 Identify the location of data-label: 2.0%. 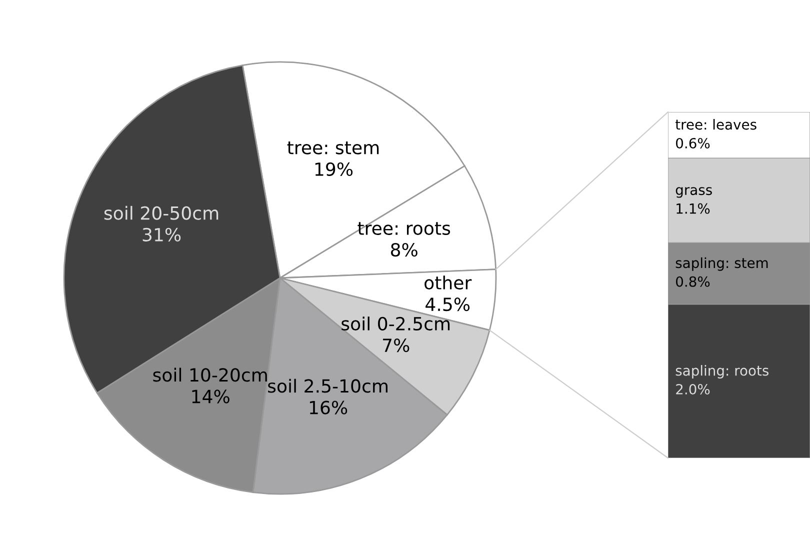
(693, 389).